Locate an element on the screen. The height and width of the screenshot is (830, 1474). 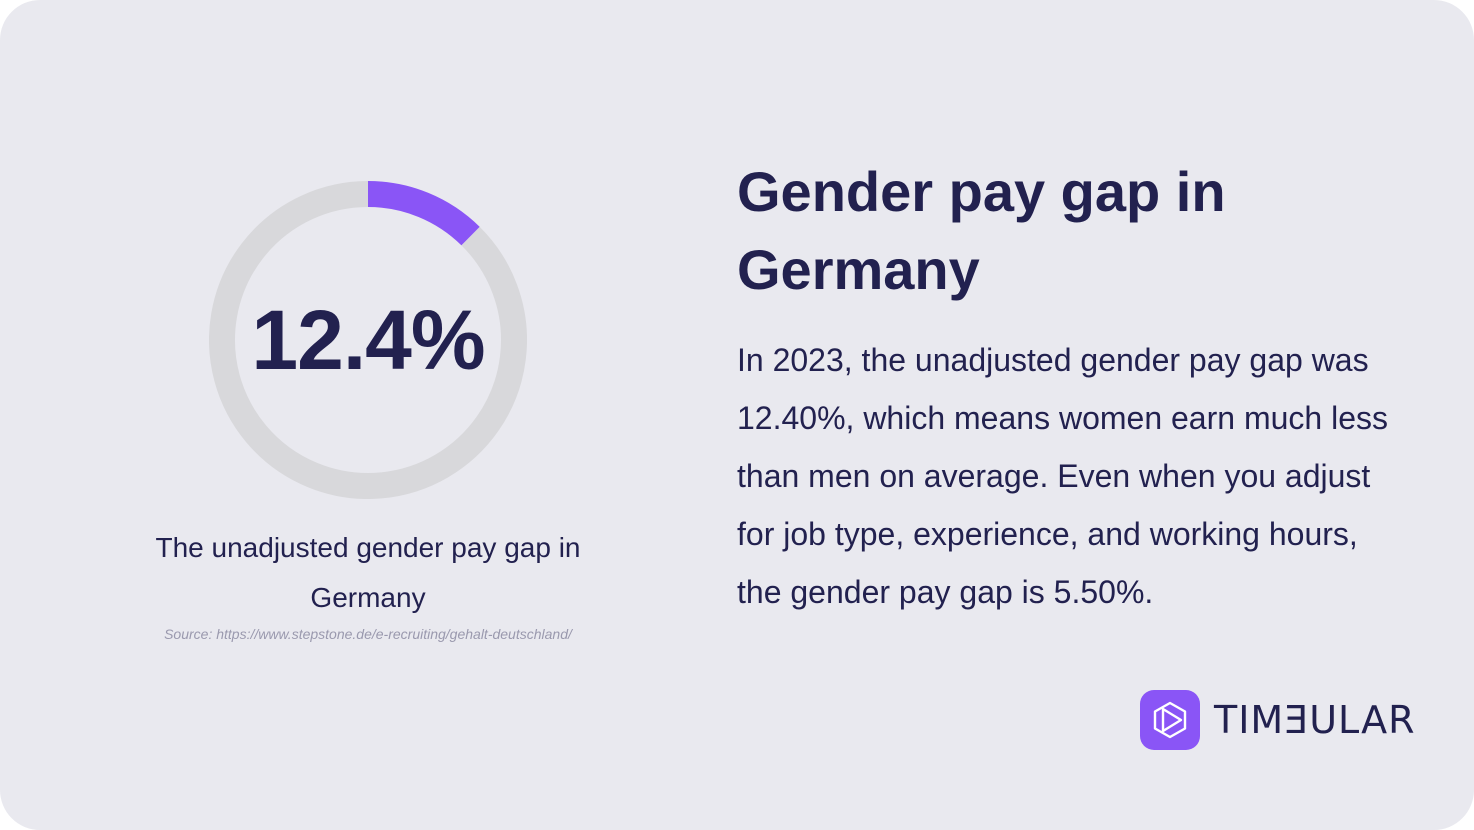
donut-svg is located at coordinates (368, 340).